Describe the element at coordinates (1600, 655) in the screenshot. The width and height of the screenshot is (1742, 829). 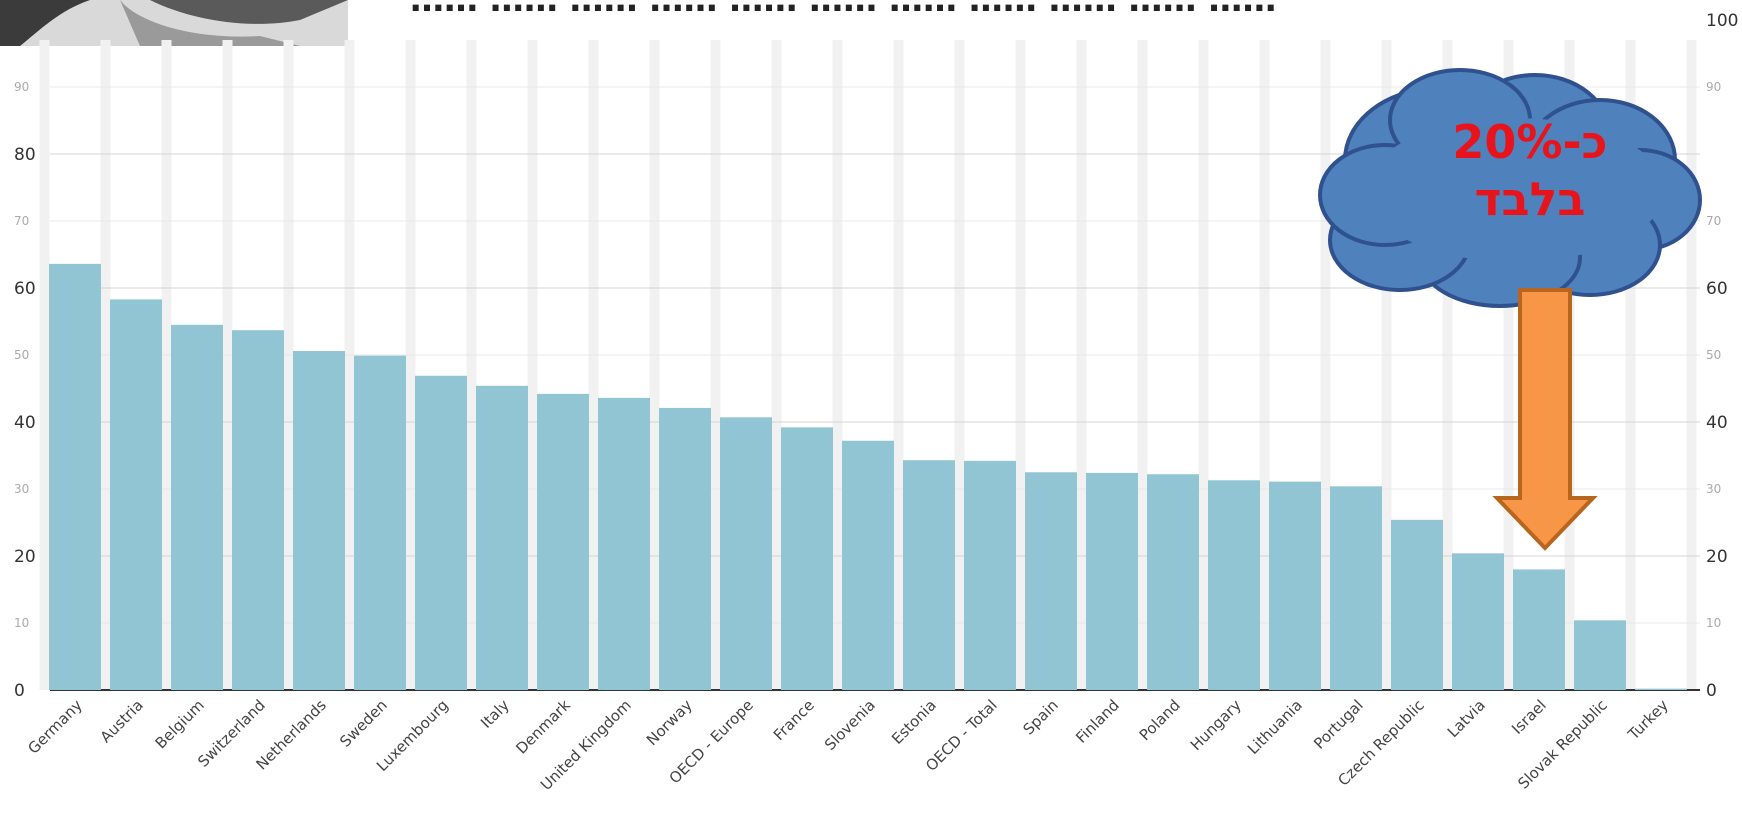
I see `bar-slovak-republic` at that location.